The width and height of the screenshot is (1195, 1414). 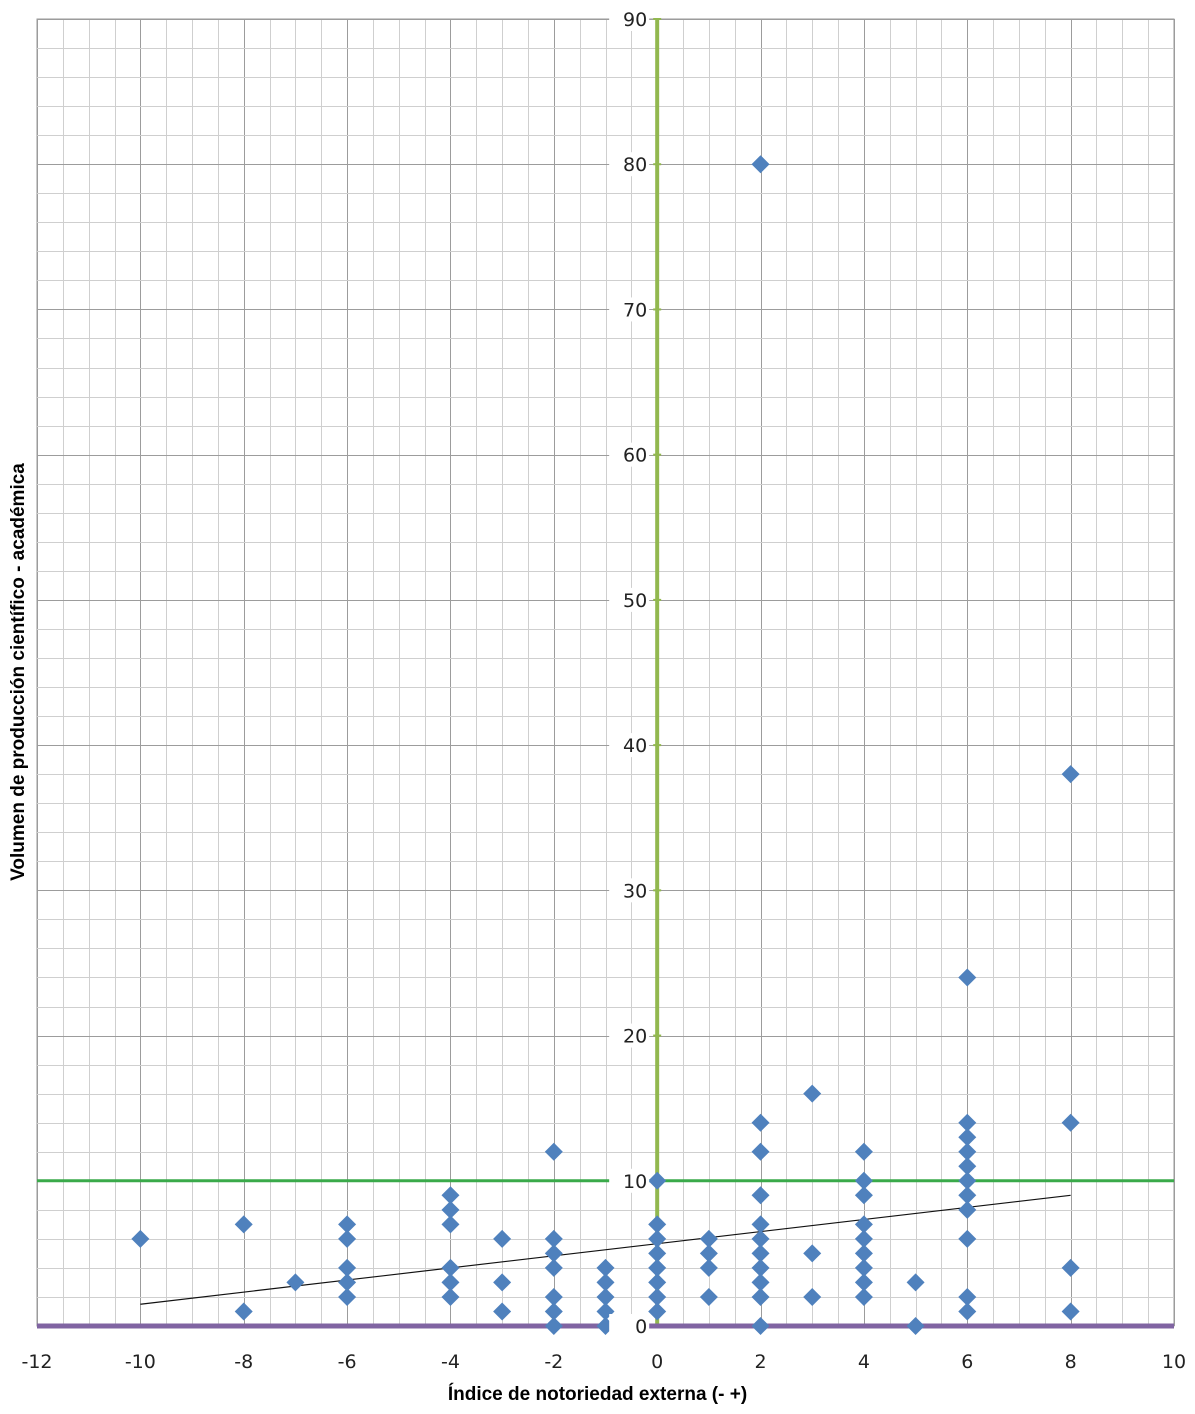 What do you see at coordinates (635, 746) in the screenshot?
I see `y-tick-label: 40` at bounding box center [635, 746].